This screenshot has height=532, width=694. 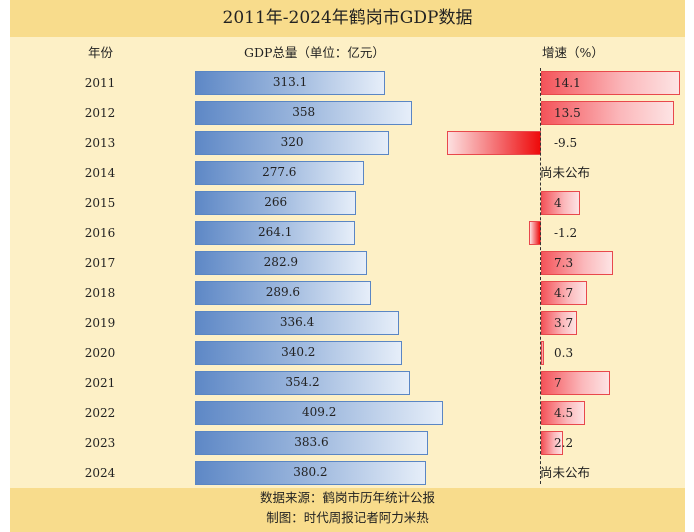 What do you see at coordinates (564, 323) in the screenshot?
I see `growth-value-label: 3.7` at bounding box center [564, 323].